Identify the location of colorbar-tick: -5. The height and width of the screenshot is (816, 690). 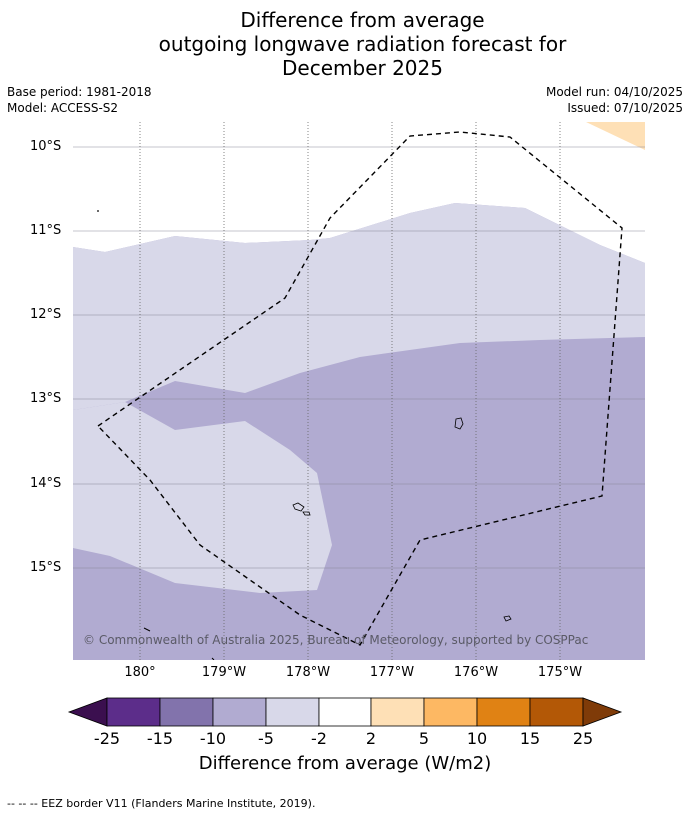
(266, 738).